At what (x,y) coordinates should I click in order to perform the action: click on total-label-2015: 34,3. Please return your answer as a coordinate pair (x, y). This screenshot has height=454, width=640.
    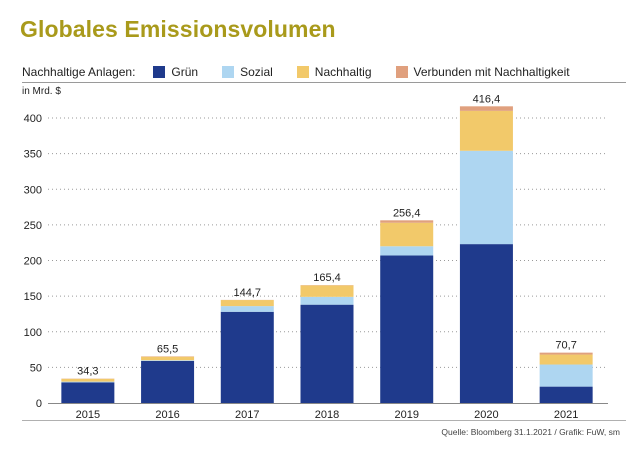
    Looking at the image, I should click on (87, 372).